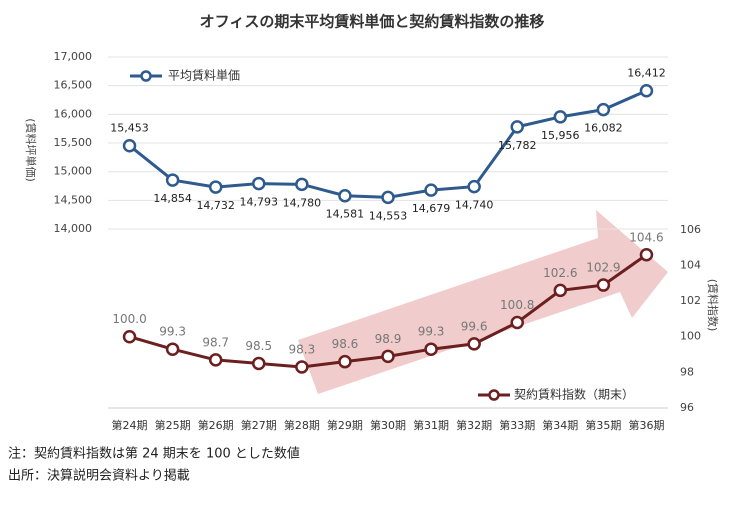  Describe the element at coordinates (690, 336) in the screenshot. I see `y2-tick-label: 100` at that location.